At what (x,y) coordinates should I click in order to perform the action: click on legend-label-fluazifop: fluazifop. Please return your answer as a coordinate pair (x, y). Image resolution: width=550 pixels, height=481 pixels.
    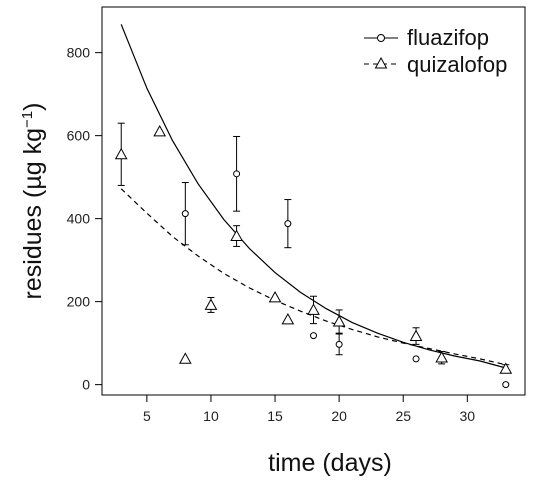
    Looking at the image, I should click on (448, 37).